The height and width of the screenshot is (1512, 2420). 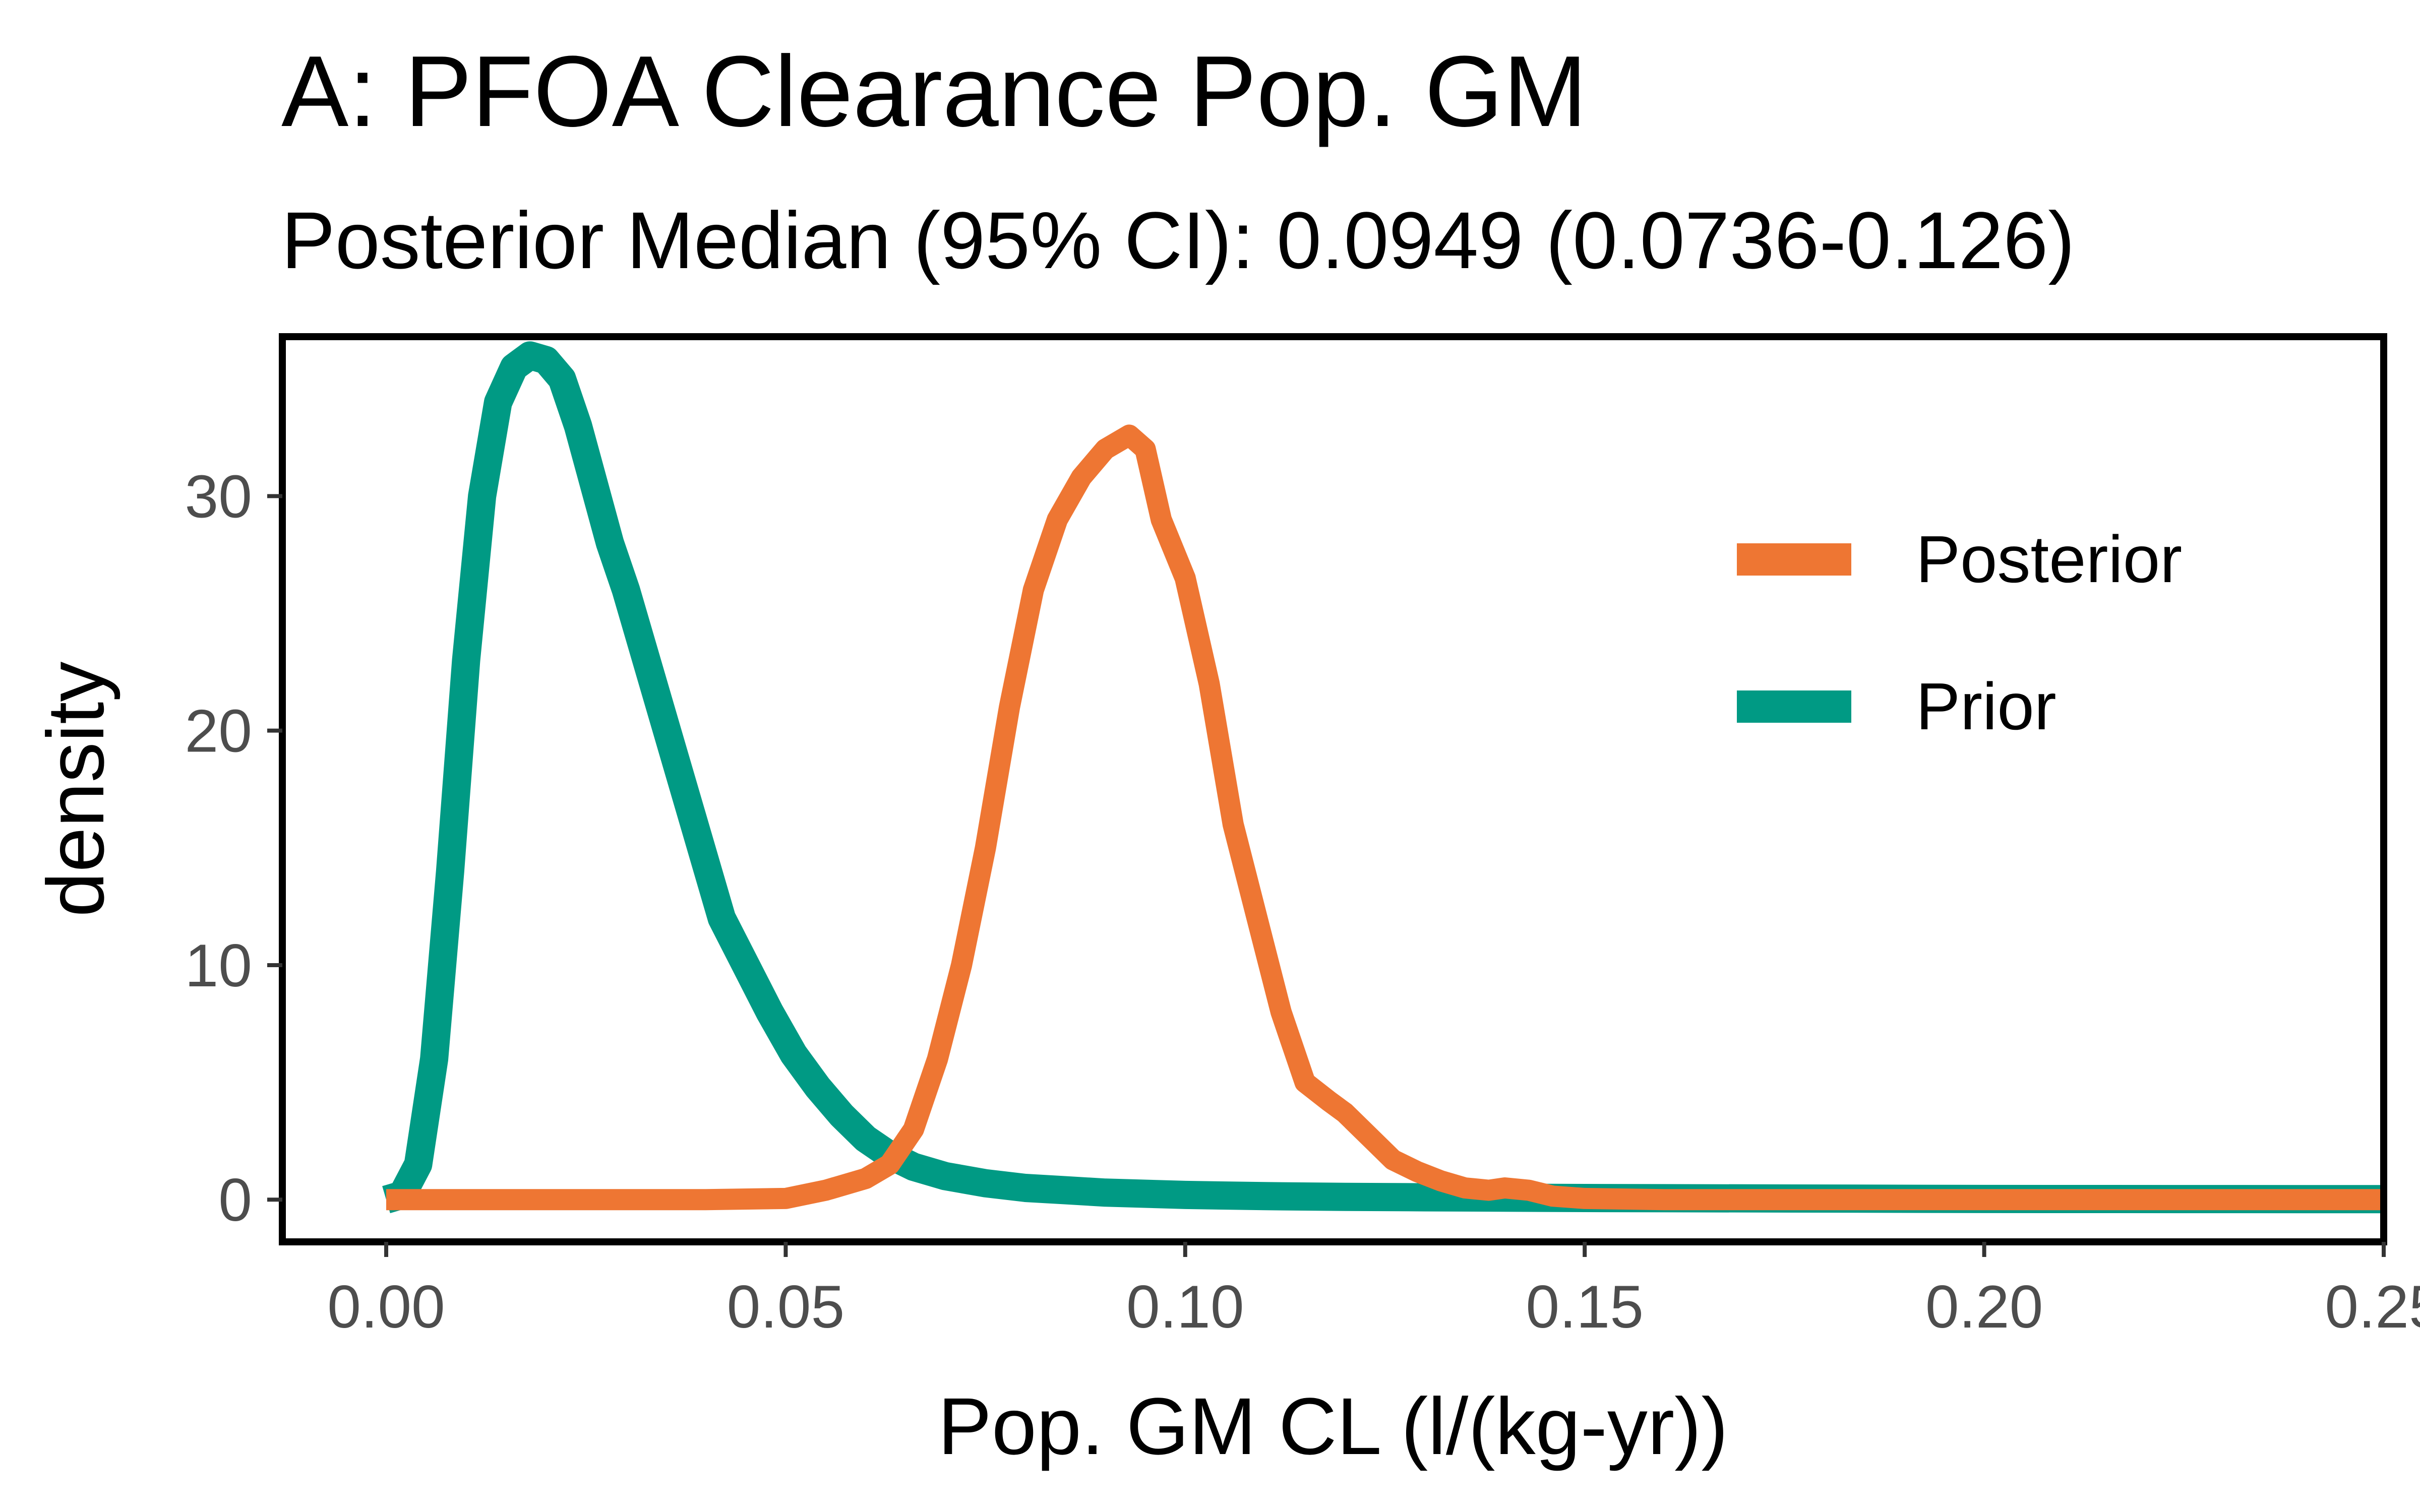 What do you see at coordinates (386, 1307) in the screenshot?
I see `x-tick-label: 0.00` at bounding box center [386, 1307].